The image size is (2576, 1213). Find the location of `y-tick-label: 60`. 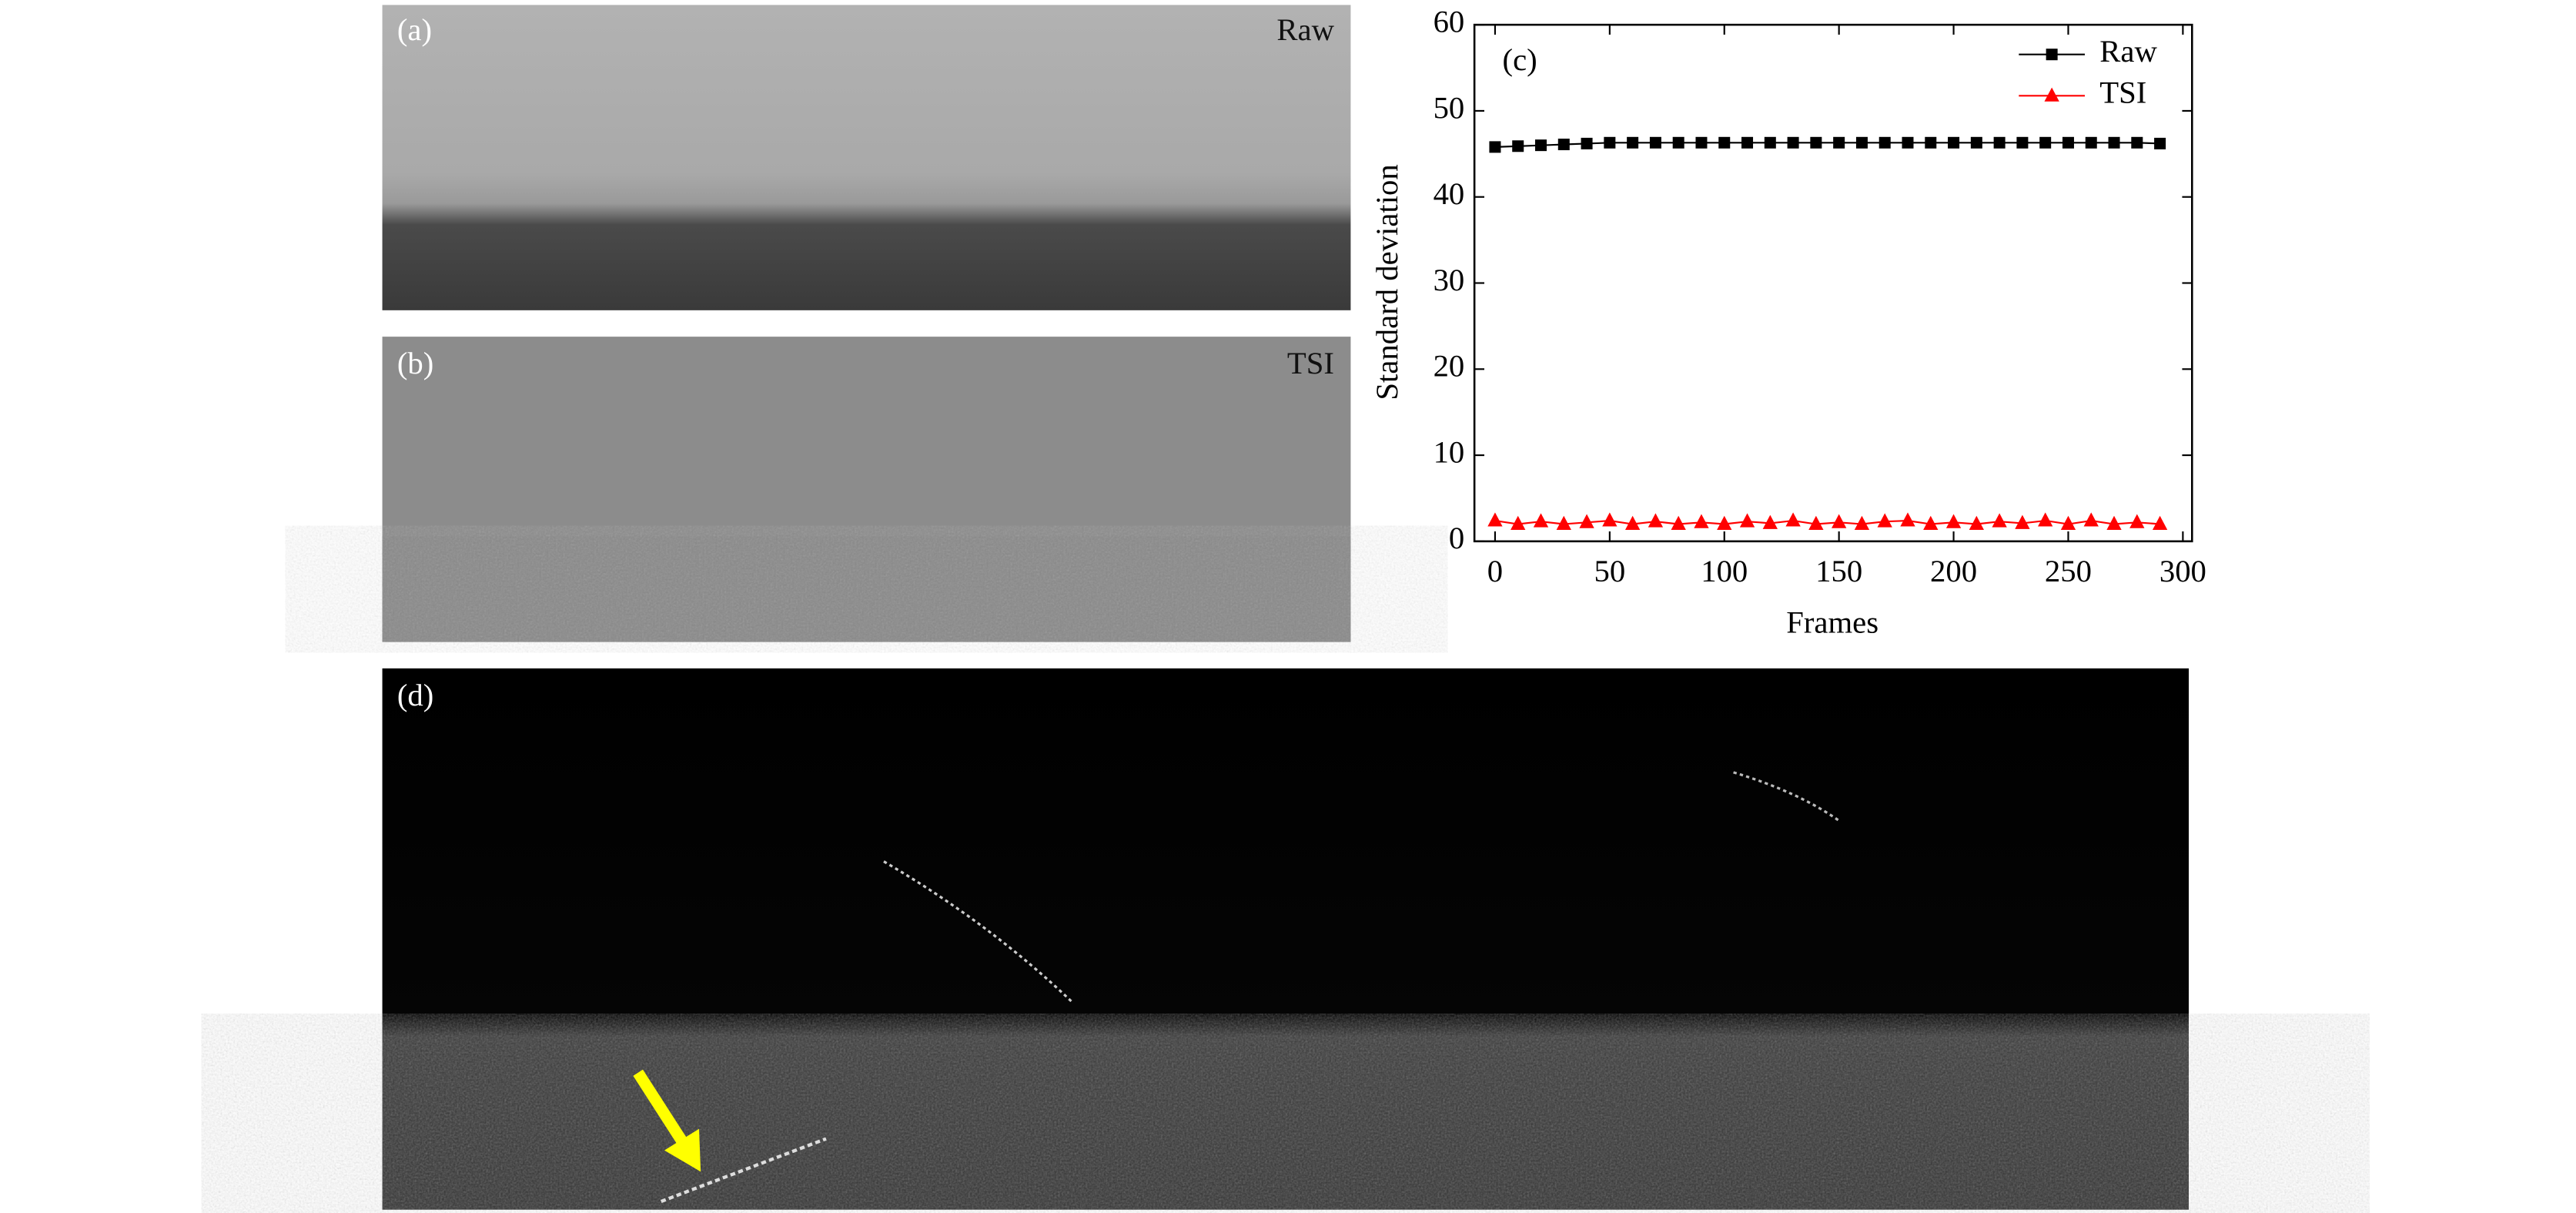

y-tick-label: 60 is located at coordinates (1449, 21).